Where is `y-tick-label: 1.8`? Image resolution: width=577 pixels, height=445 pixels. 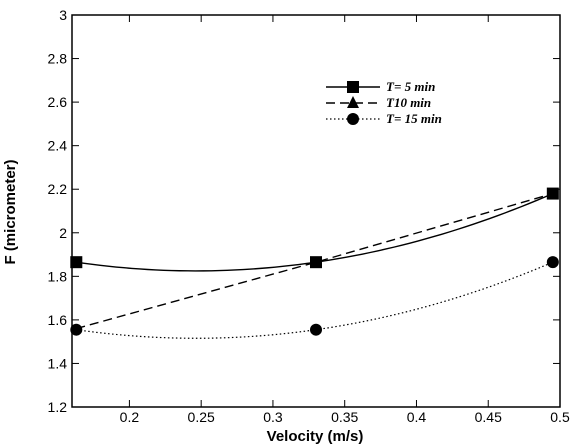 y-tick-label: 1.8 is located at coordinates (58, 276).